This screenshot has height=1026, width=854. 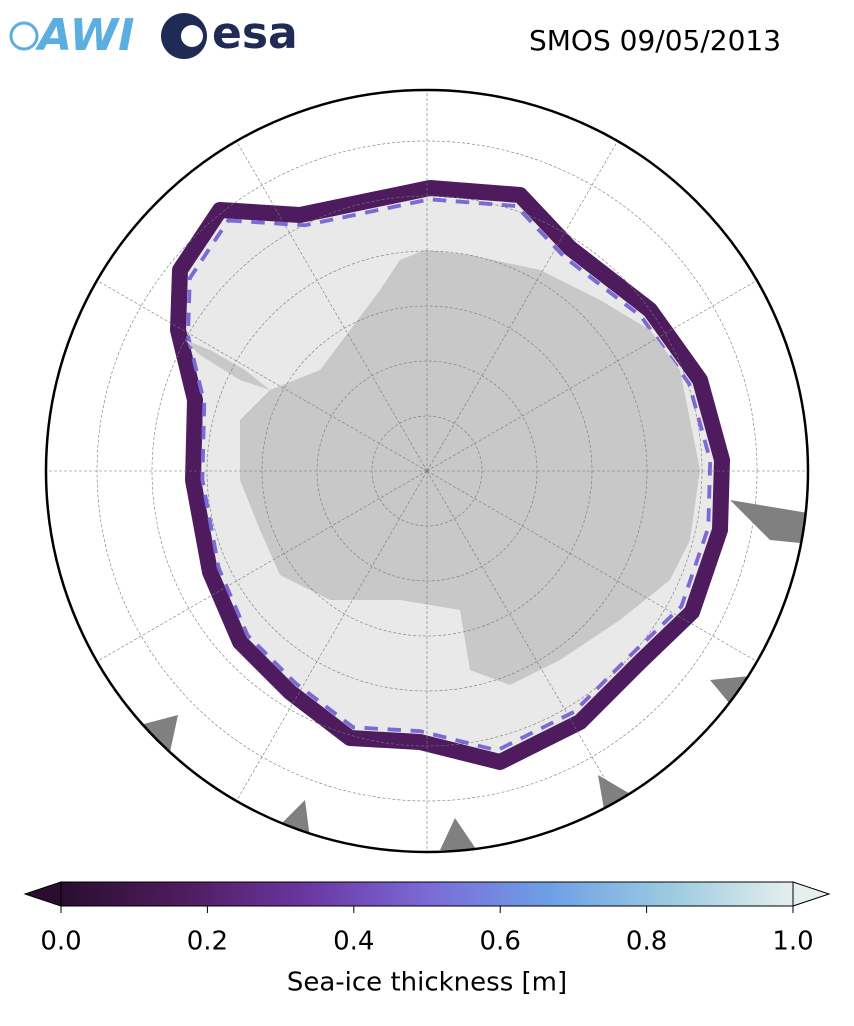 What do you see at coordinates (811, 894) in the screenshot?
I see `extend-high` at bounding box center [811, 894].